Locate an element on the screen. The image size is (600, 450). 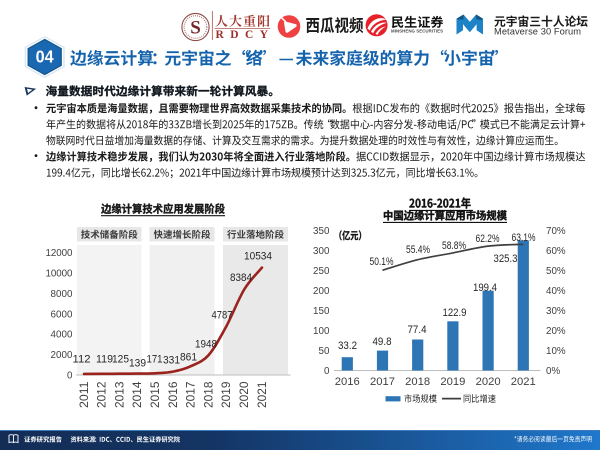
svg-text: 10534 is located at coordinates (258, 257).